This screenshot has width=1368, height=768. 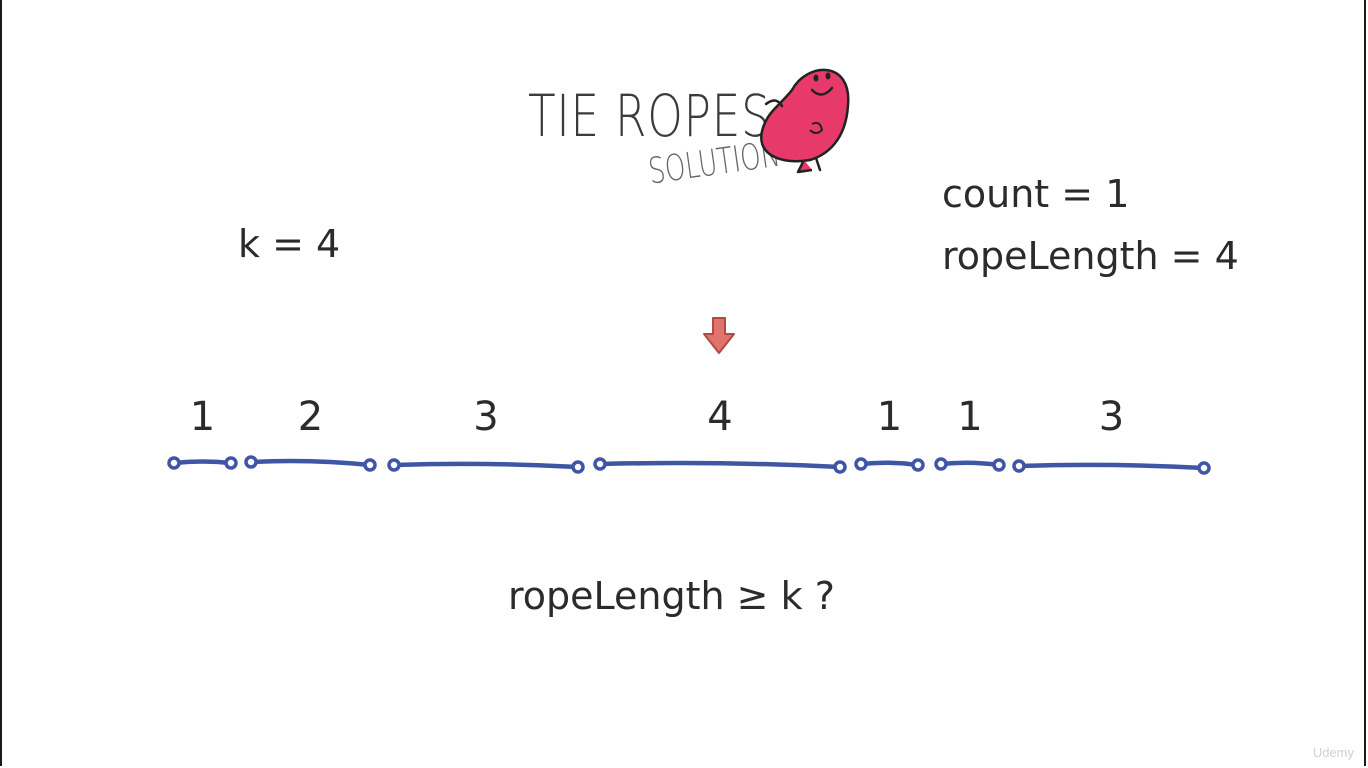 What do you see at coordinates (719, 417) in the screenshot?
I see `rope-length-label: 4` at bounding box center [719, 417].